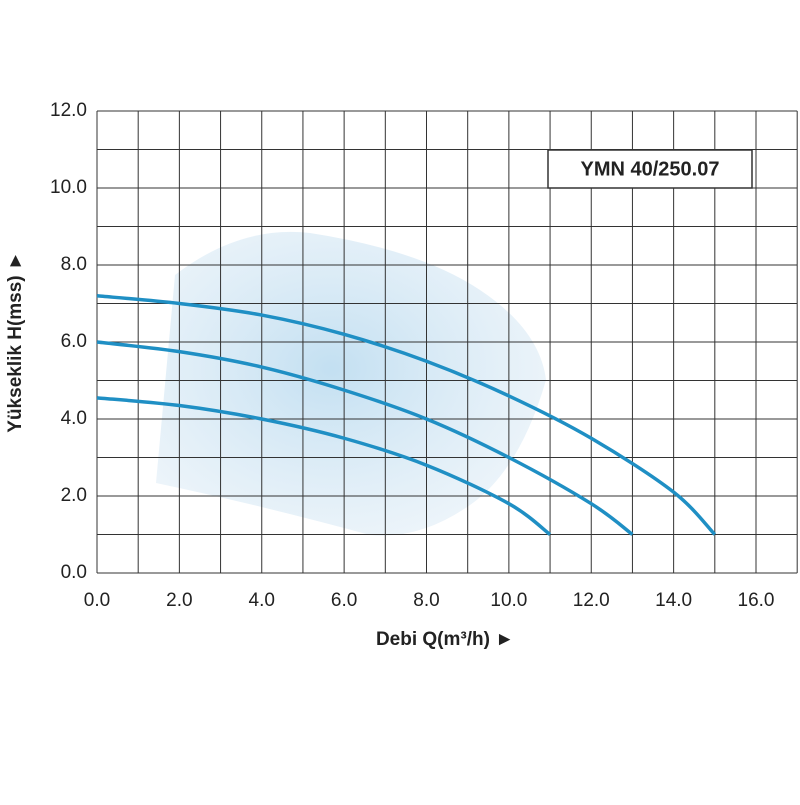 This screenshot has width=800, height=805. What do you see at coordinates (68, 110) in the screenshot?
I see `y-tick-label: 12.0` at bounding box center [68, 110].